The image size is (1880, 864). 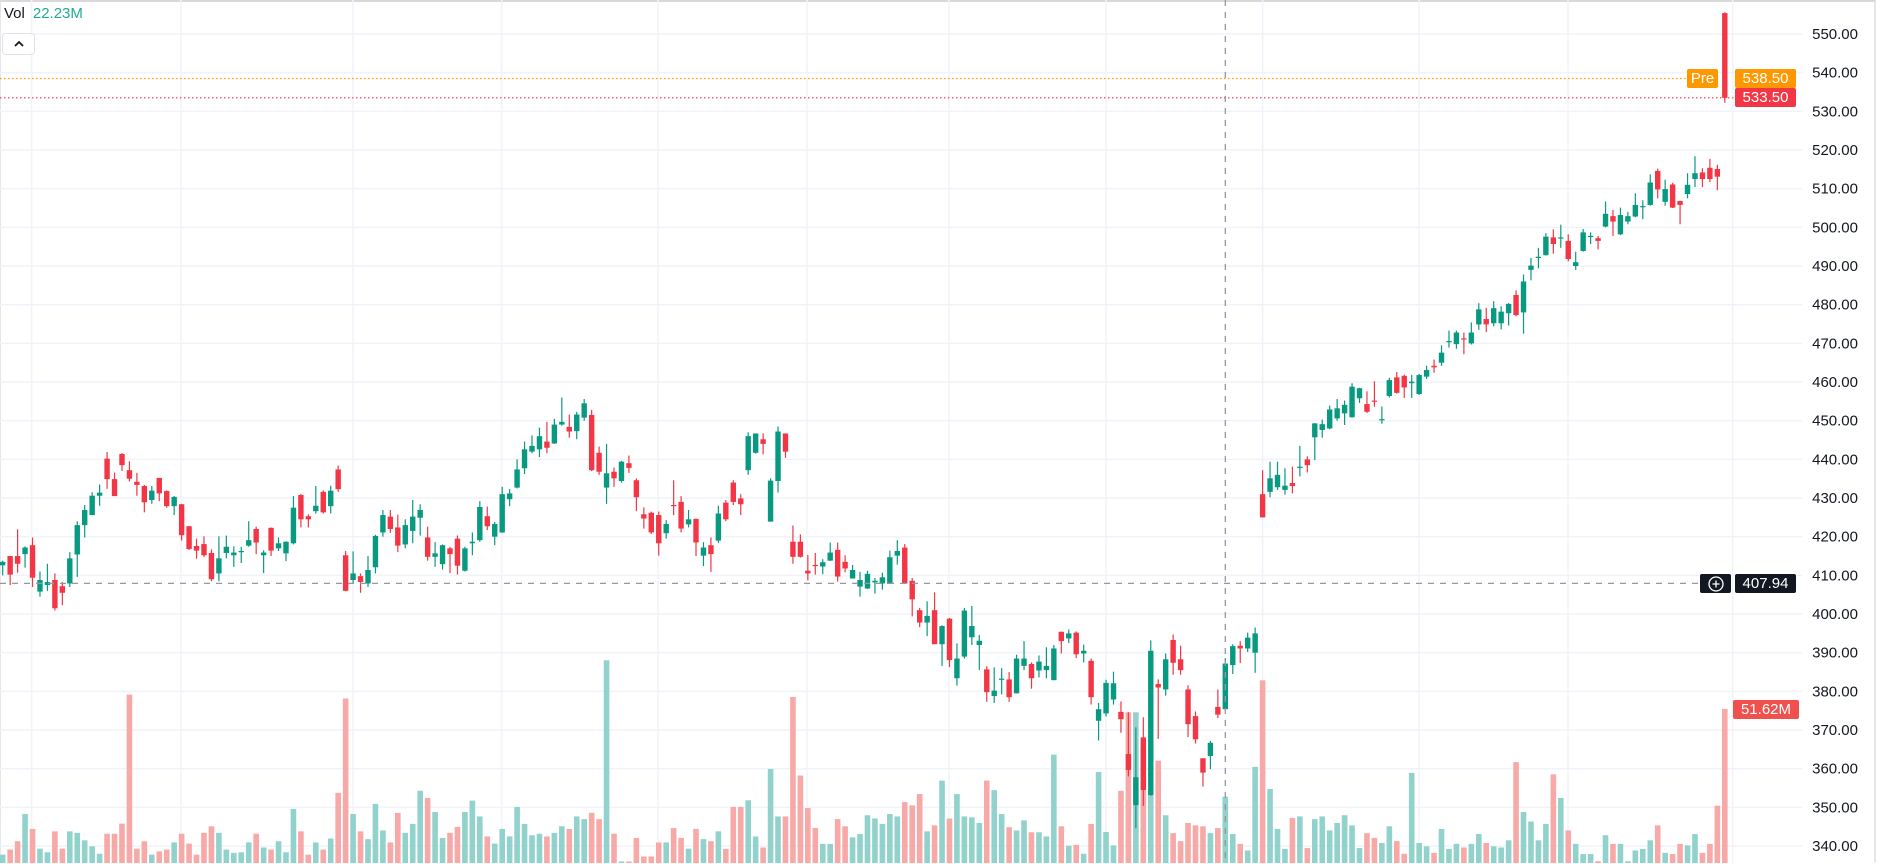 I want to click on add-alert-button, so click(x=1715, y=583).